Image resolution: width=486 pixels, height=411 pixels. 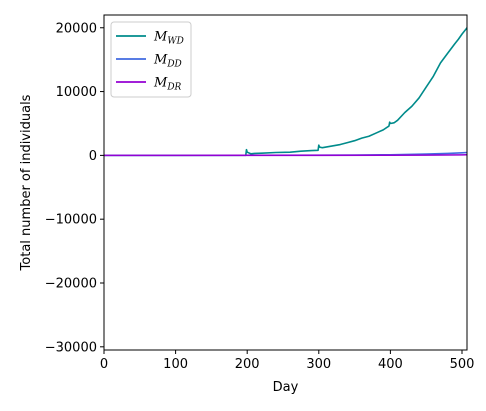 I want to click on x-axis-label: Day, so click(x=286, y=387).